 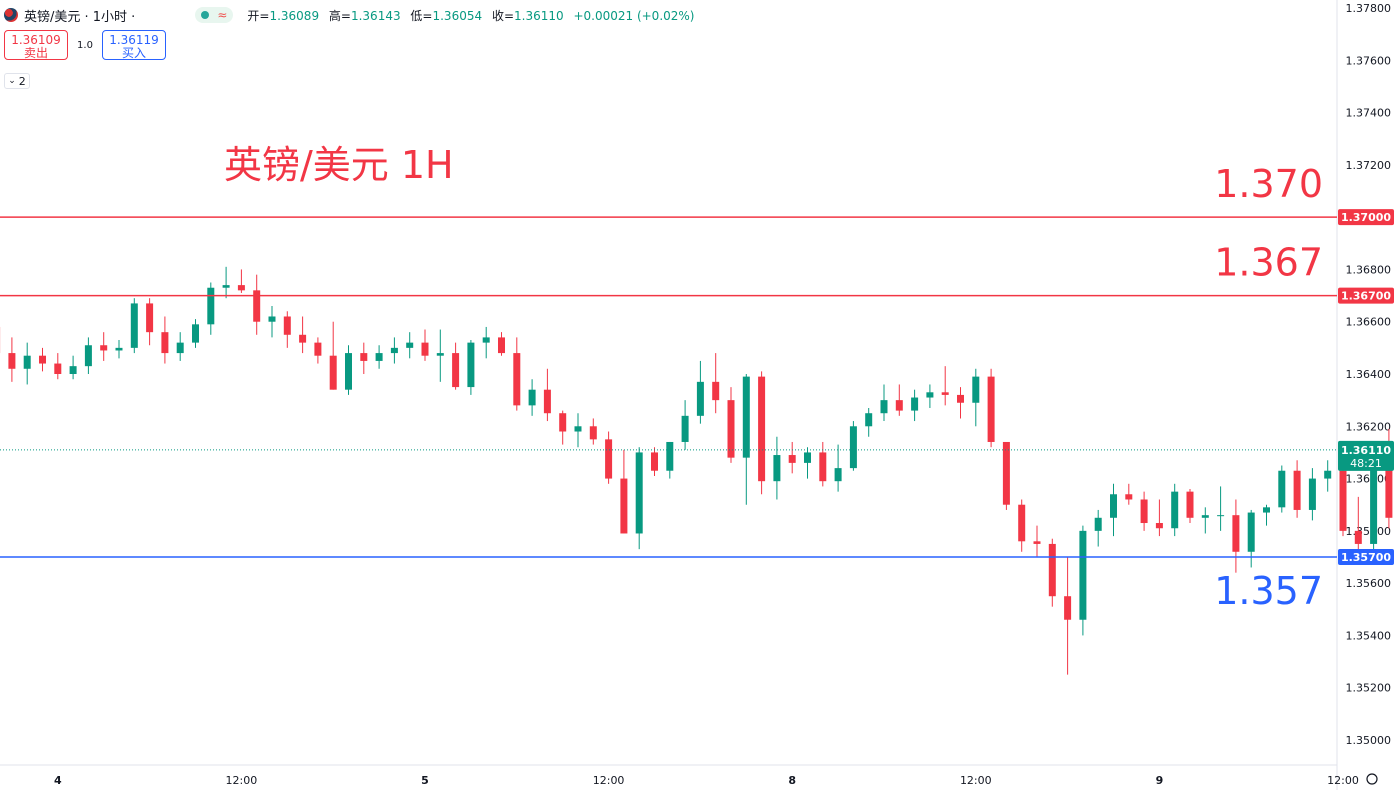 I want to click on price-tick-label: 1.37600, so click(x=1369, y=60).